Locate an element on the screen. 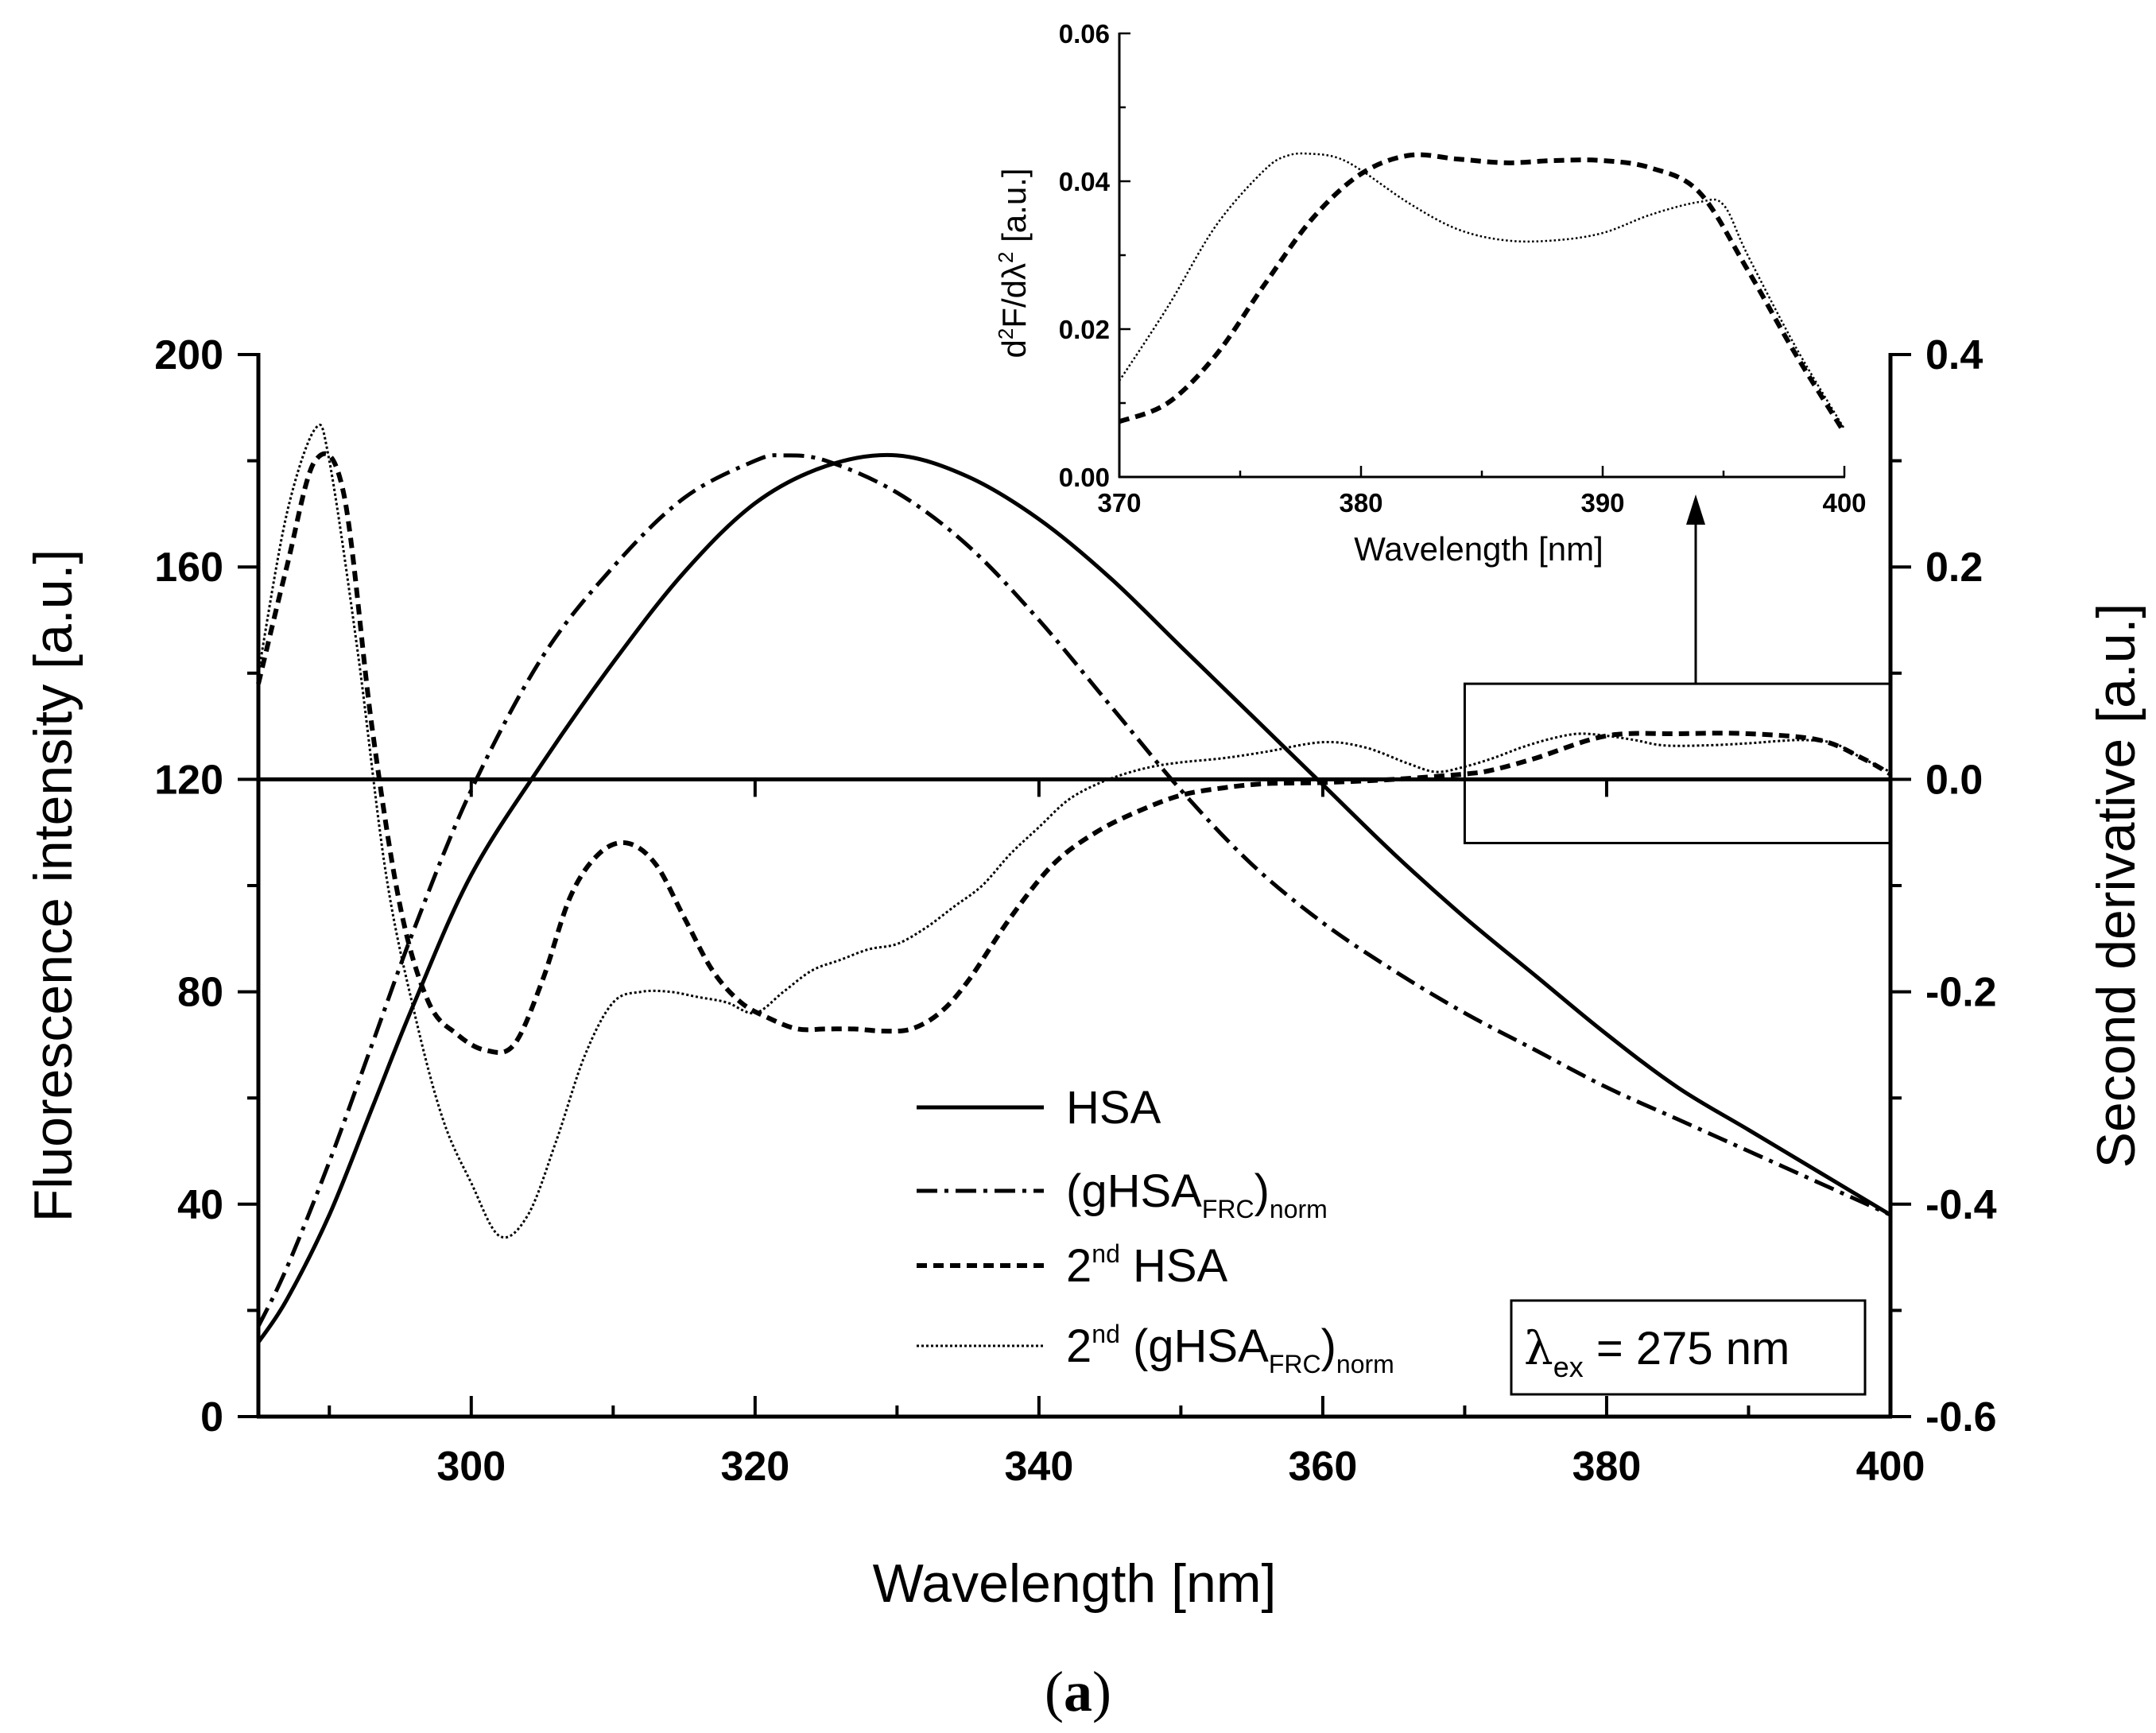 This screenshot has height=1733, width=2156. x-tick-label: 360 is located at coordinates (1323, 1467).